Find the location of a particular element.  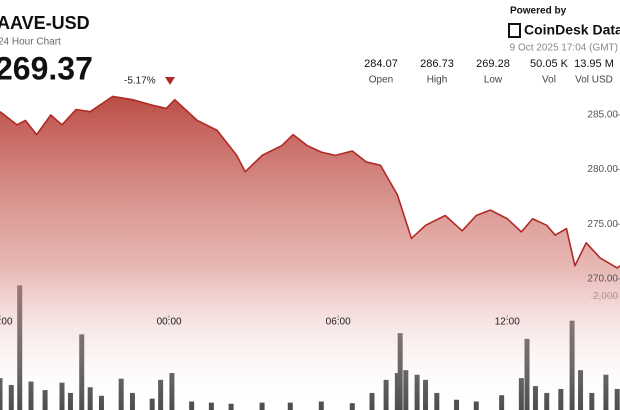

brand: CoinDesk Data is located at coordinates (572, 30).